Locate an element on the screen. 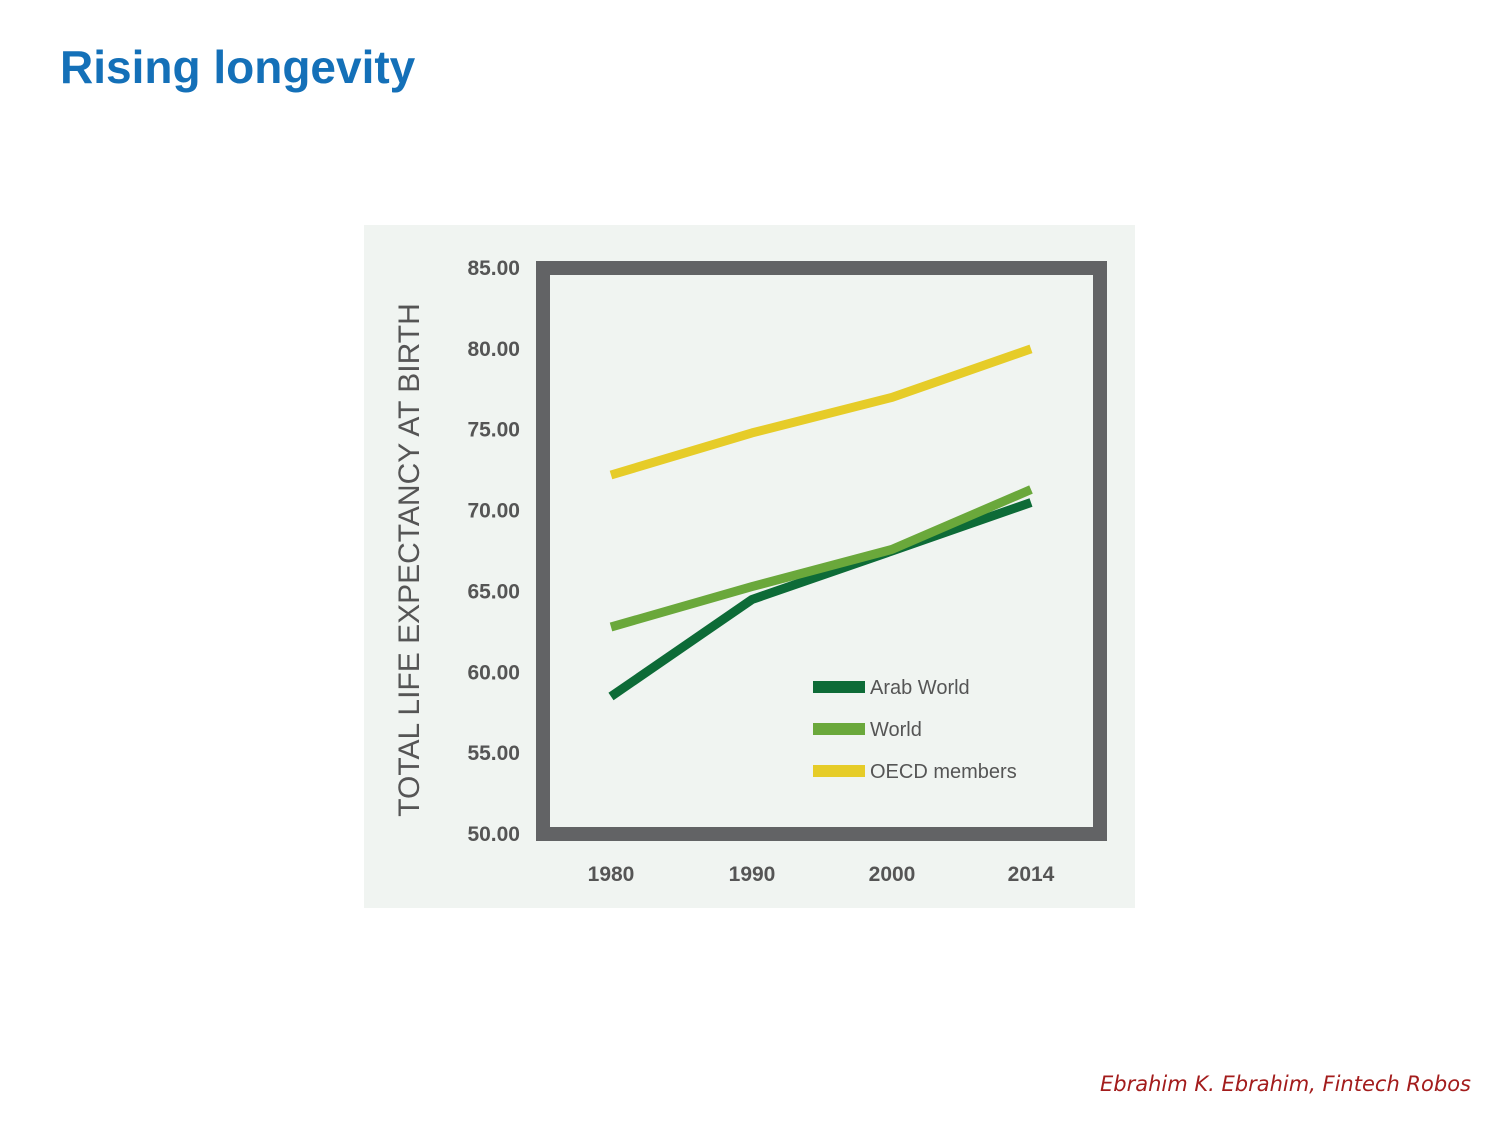  series-line-arab-world is located at coordinates (820, 599).